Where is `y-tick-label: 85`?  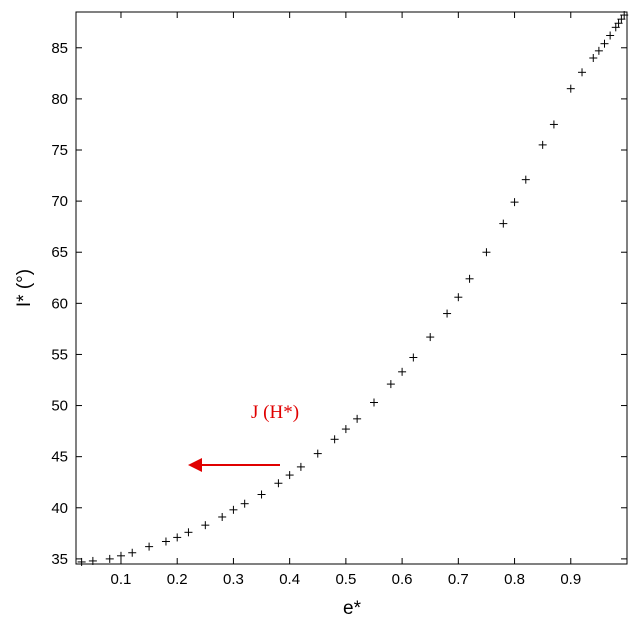 y-tick-label: 85 is located at coordinates (59, 48).